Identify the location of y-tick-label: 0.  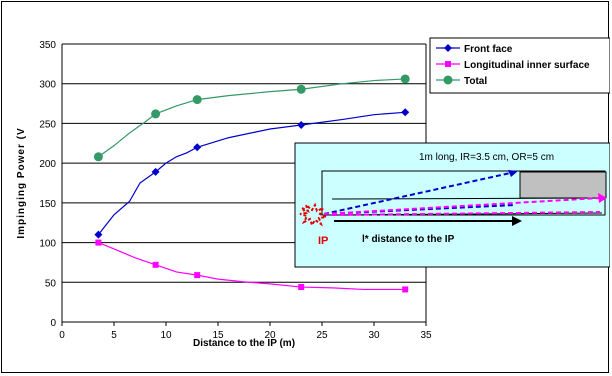
(53, 323).